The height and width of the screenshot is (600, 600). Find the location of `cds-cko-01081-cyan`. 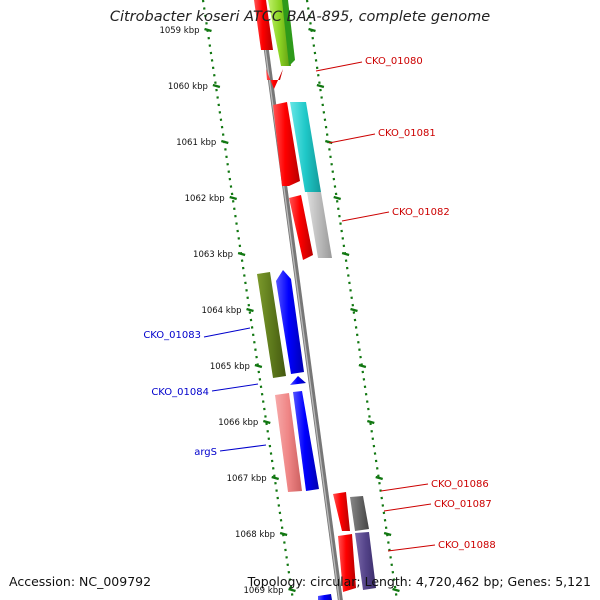

cds-cko-01081-cyan is located at coordinates (305, 147).